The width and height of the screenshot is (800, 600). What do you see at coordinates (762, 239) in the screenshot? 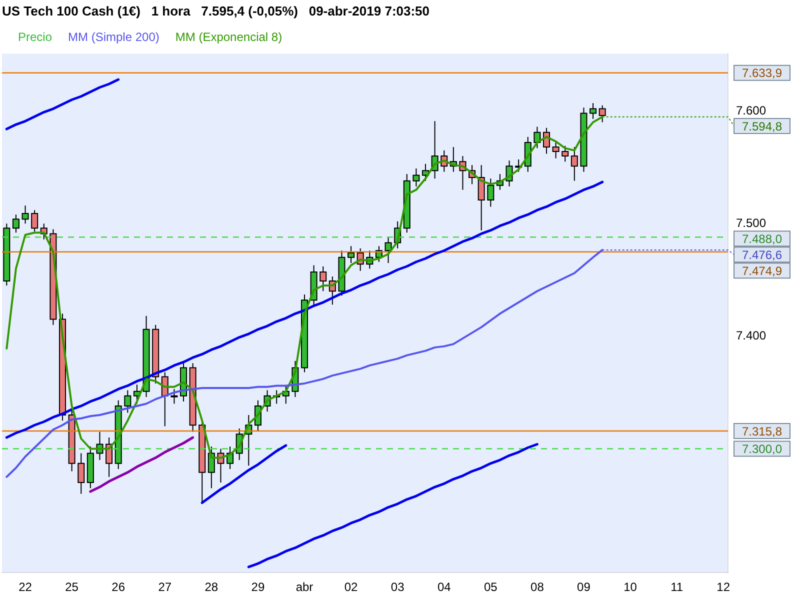
I see `ref-line-label: 7.488,0` at bounding box center [762, 239].